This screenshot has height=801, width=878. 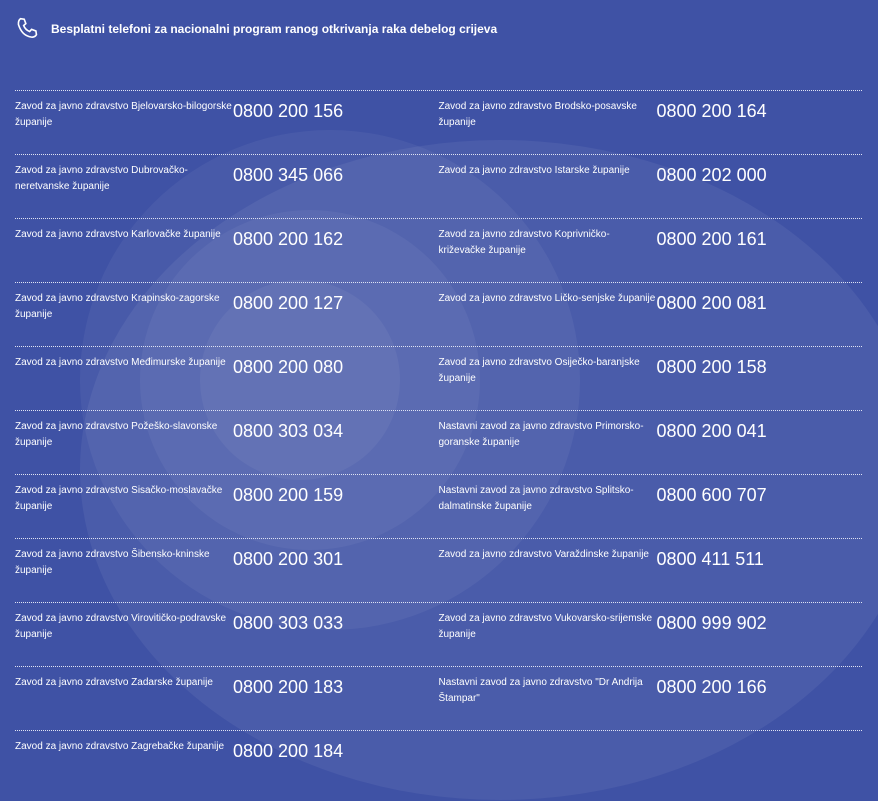 What do you see at coordinates (711, 687) in the screenshot?
I see `phone-number: 0800 200 166` at bounding box center [711, 687].